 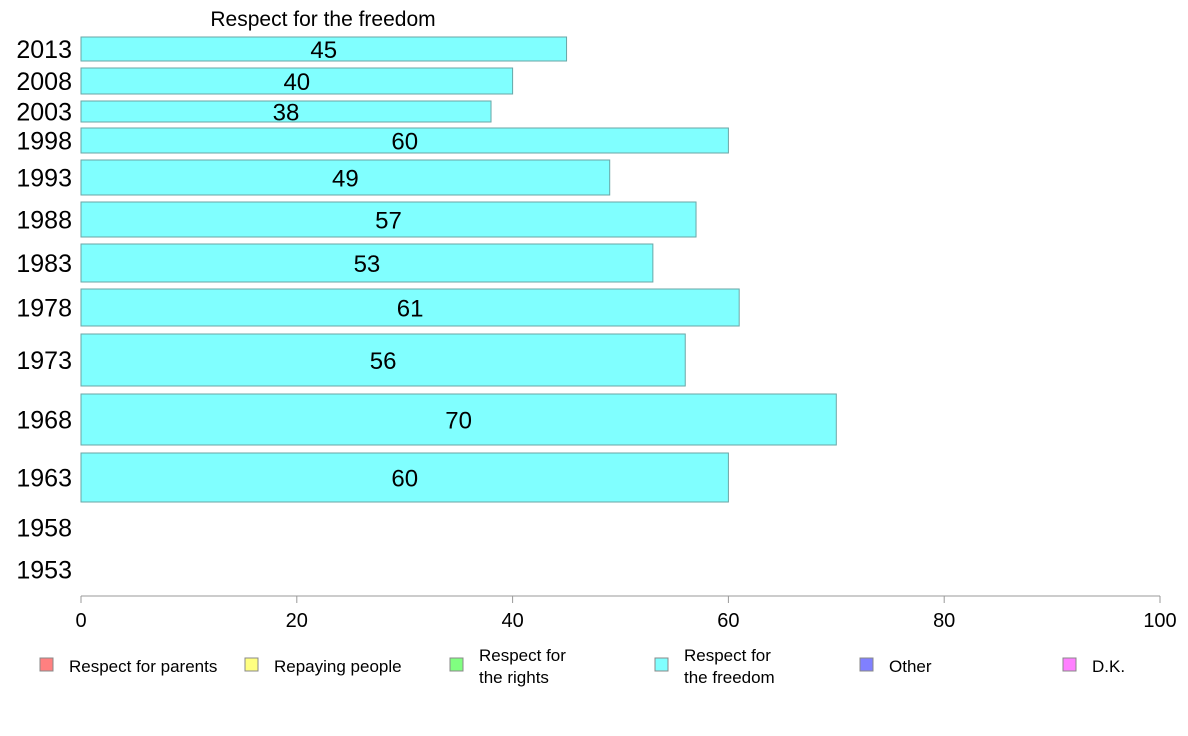 I want to click on bar-1988, so click(x=388, y=219).